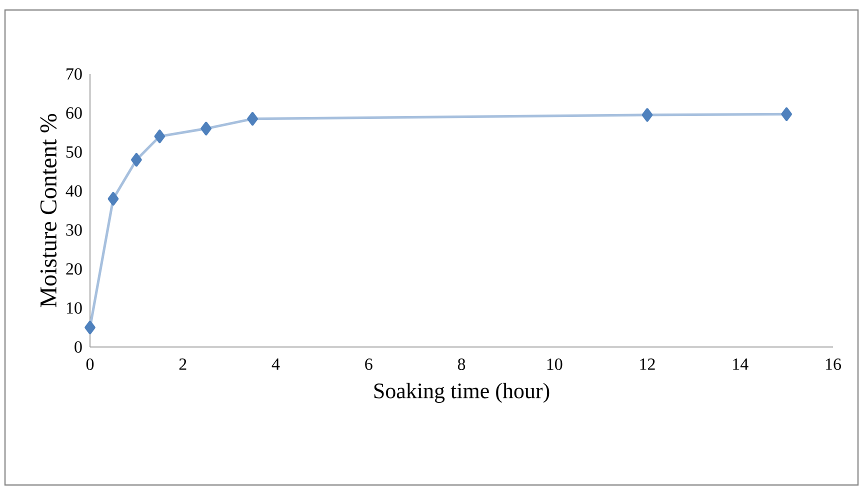  I want to click on y-tick-label: 10, so click(74, 308).